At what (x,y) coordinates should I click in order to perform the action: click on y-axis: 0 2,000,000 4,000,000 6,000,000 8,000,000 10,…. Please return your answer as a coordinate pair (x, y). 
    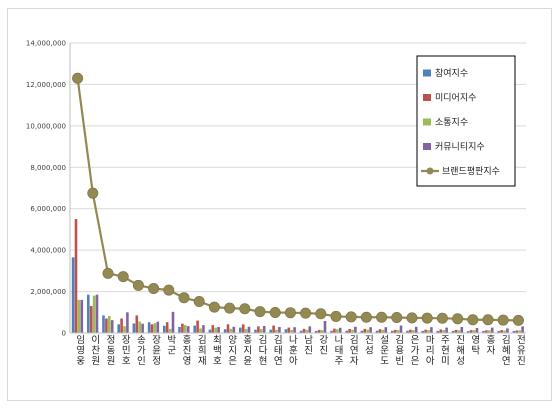
    Looking at the image, I should click on (48, 189).